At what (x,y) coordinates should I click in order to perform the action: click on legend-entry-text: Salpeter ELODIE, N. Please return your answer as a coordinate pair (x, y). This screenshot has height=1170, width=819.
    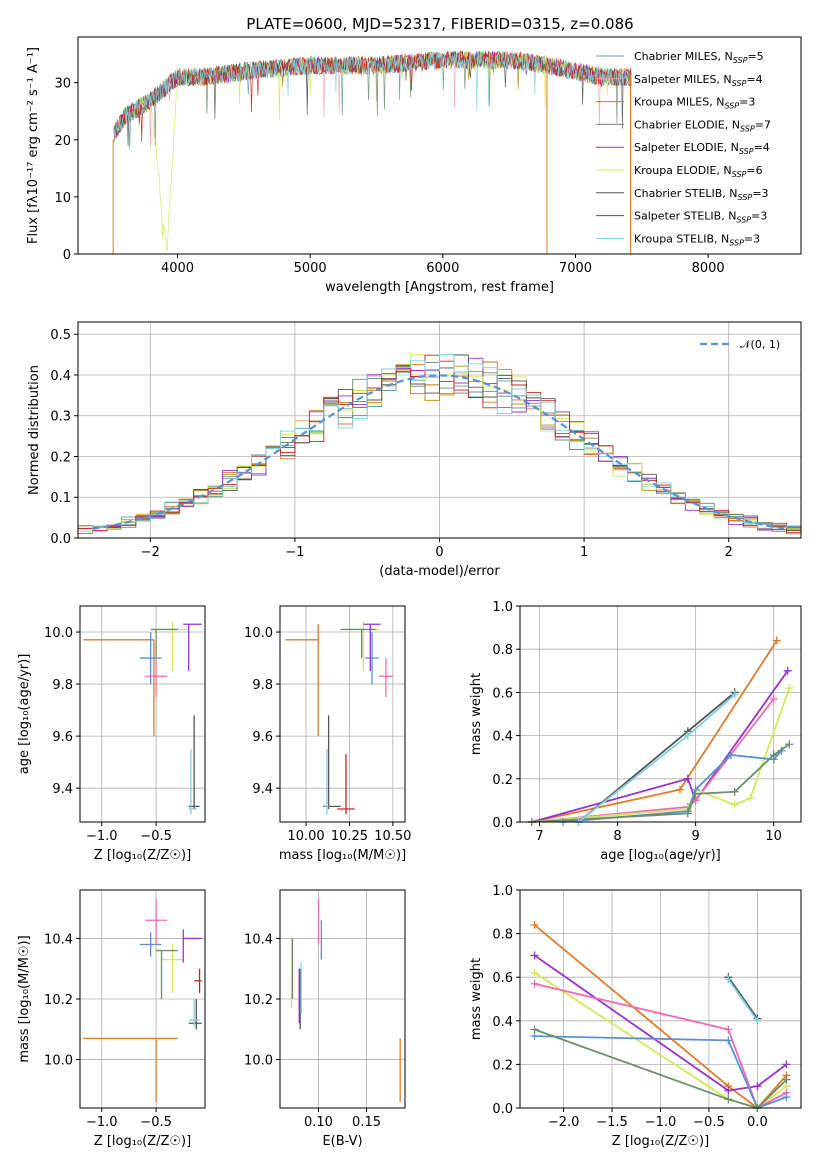
    Looking at the image, I should click on (686, 147).